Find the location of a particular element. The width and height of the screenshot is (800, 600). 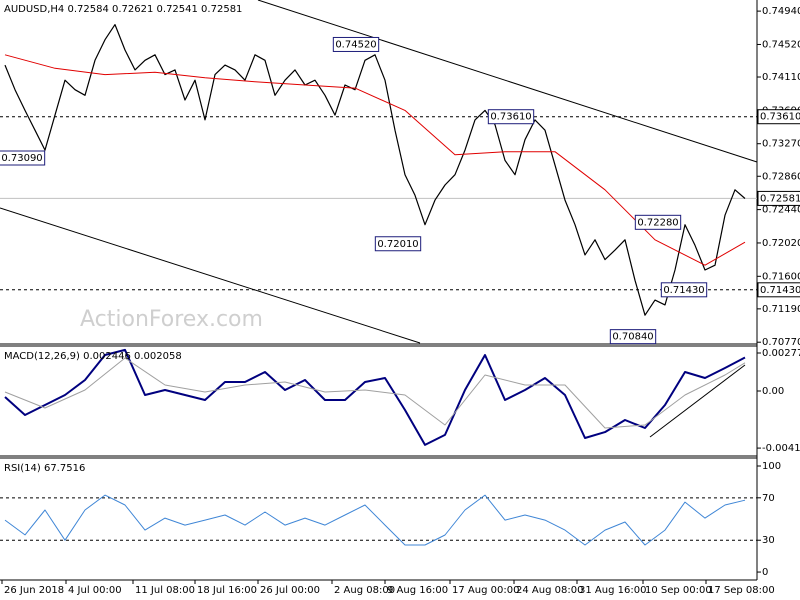

x-tick-label: 2 Aug 08:00 is located at coordinates (364, 590).